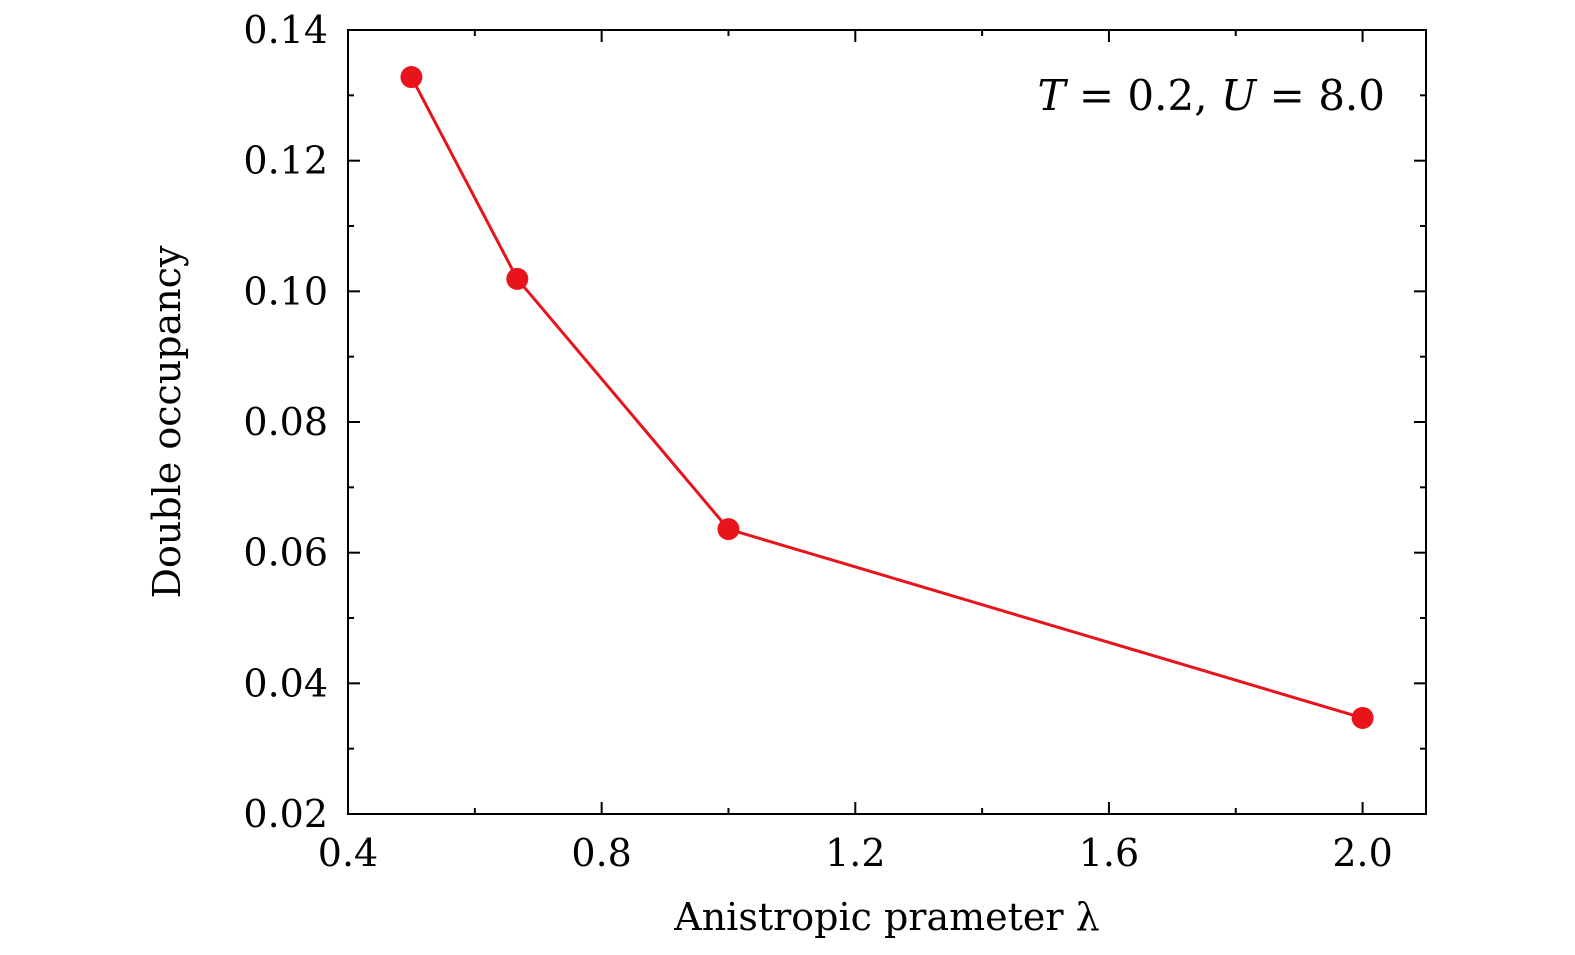  I want to click on y-axis-label: Double occupancy, so click(167, 422).